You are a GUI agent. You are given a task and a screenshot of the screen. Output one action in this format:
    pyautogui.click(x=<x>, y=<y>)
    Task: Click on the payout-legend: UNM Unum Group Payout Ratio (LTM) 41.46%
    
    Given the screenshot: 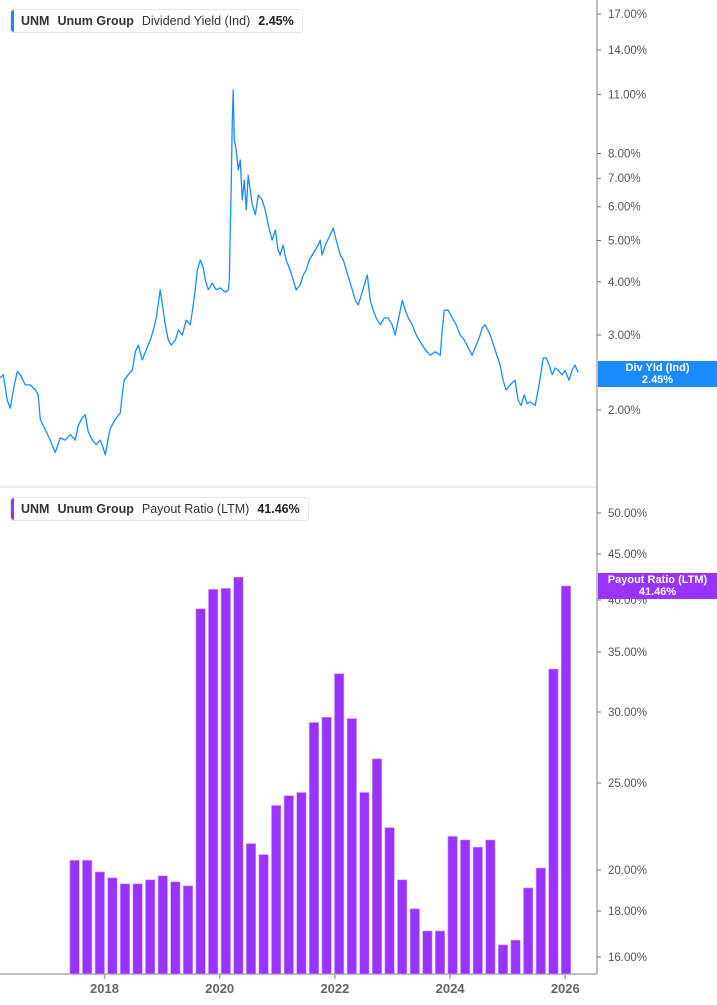 What is the action you would take?
    pyautogui.click(x=159, y=509)
    